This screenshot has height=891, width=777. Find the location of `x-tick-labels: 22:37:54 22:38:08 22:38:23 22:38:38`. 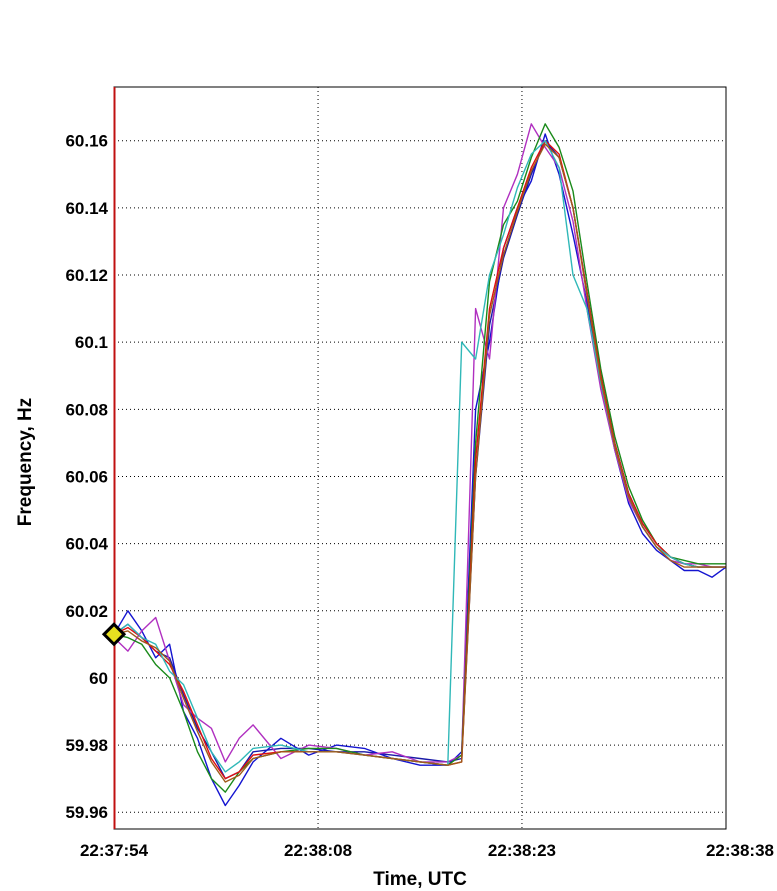

x-tick-labels: 22:37:54 22:38:08 22:38:23 22:38:38 is located at coordinates (427, 850).